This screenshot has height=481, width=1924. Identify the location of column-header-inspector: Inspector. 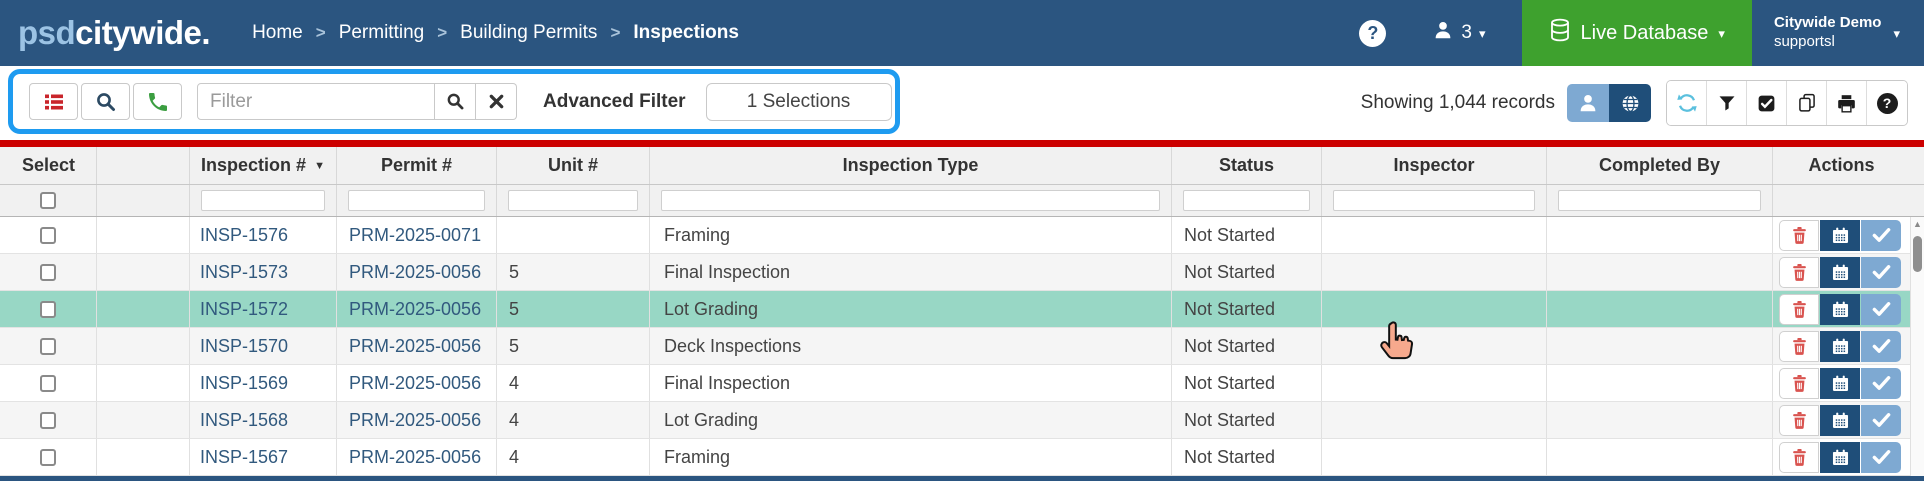
(1434, 165).